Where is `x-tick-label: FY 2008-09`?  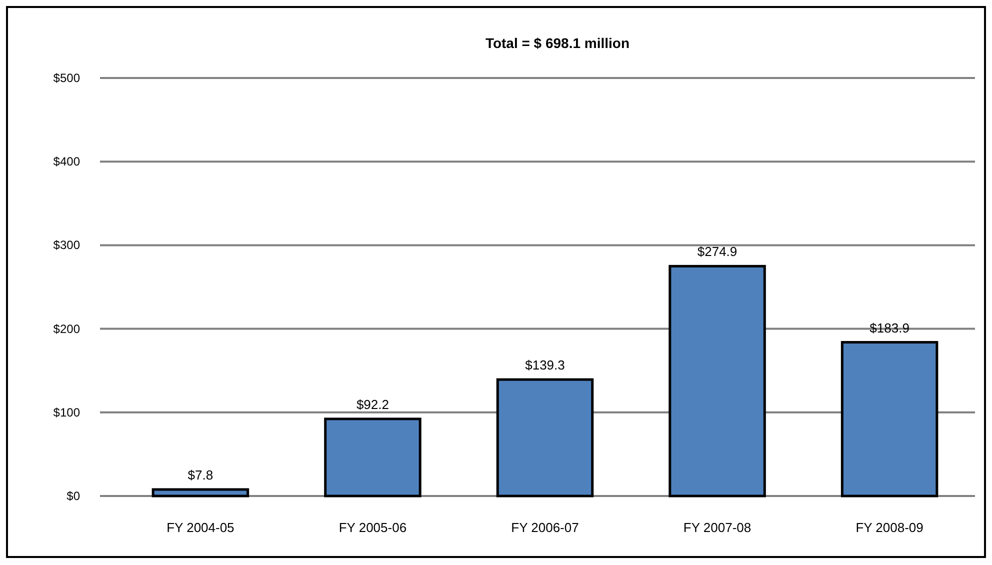 x-tick-label: FY 2008-09 is located at coordinates (890, 527).